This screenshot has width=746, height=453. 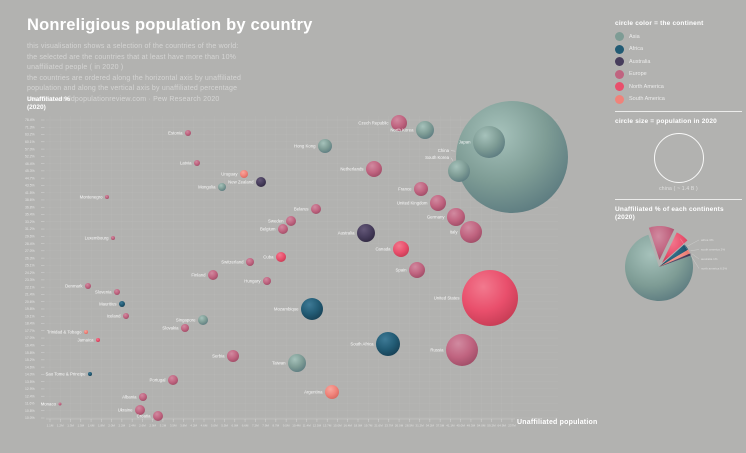 I want to click on country-bubble-slovakia, so click(x=185, y=328).